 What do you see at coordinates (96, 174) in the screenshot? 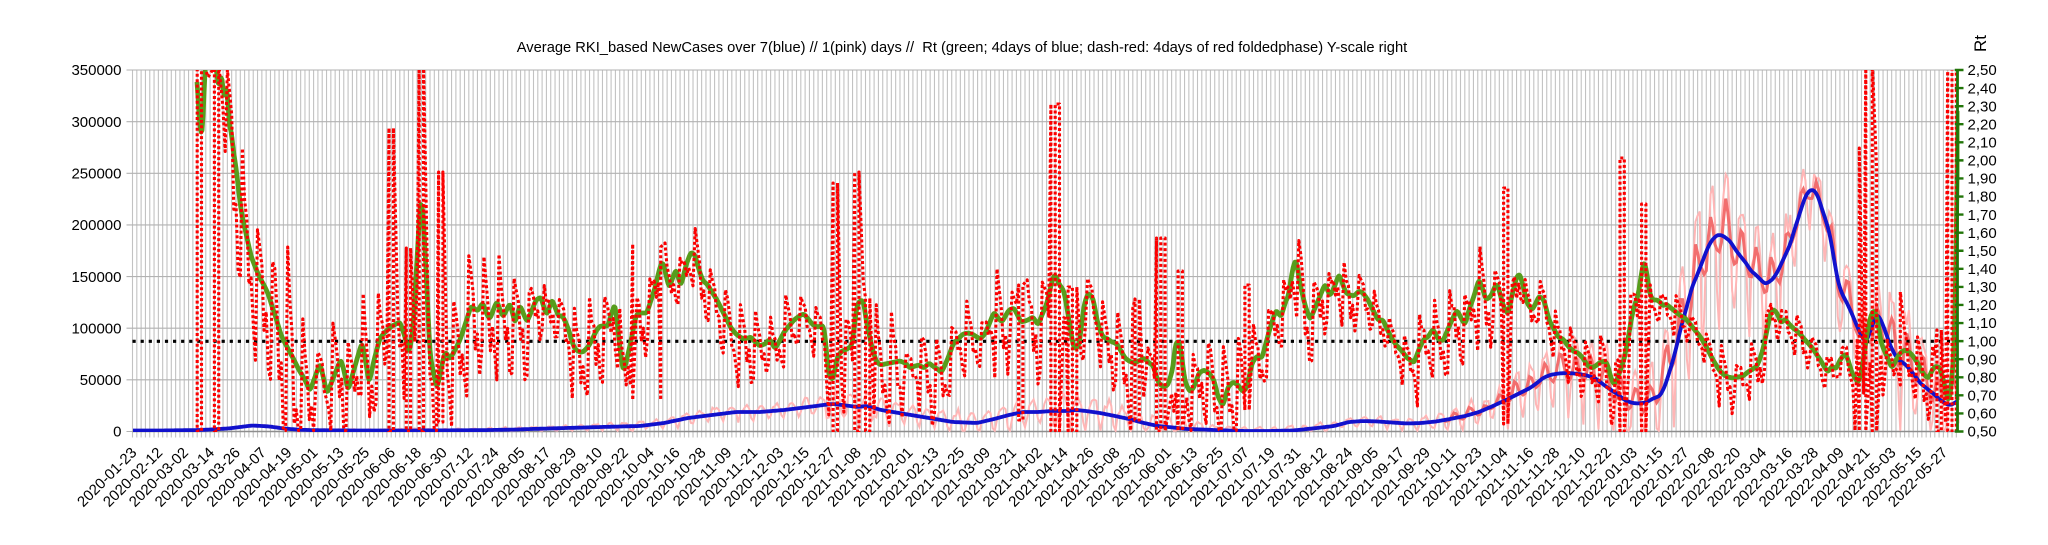
I see `svg-text: 250000` at bounding box center [96, 174].